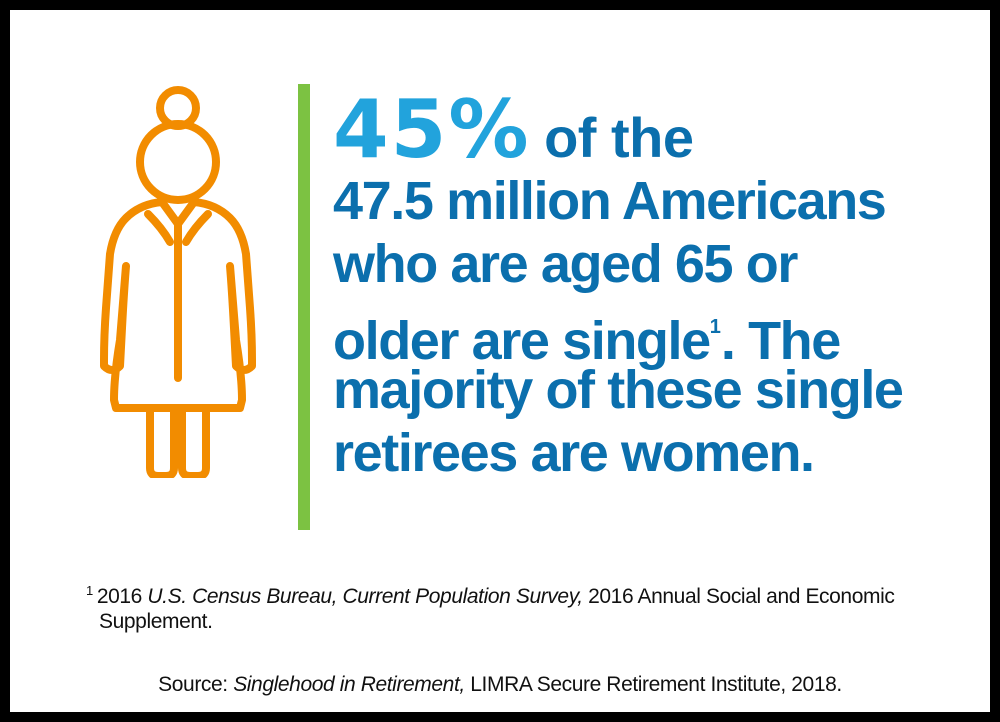 This screenshot has height=722, width=1000. Describe the element at coordinates (741, 596) in the screenshot. I see `footnote-rest: 2016 Annual Social and Economic` at that location.